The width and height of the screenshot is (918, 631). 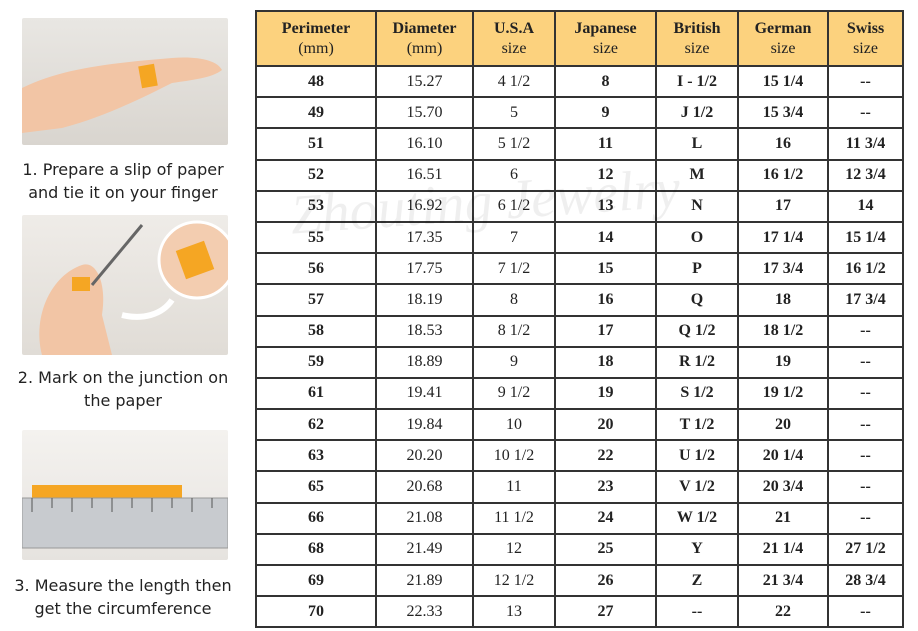 I want to click on table-row: 69 21.89 12 1/2 26 Z 21 3/4 28 3/4, so click(x=579, y=580).